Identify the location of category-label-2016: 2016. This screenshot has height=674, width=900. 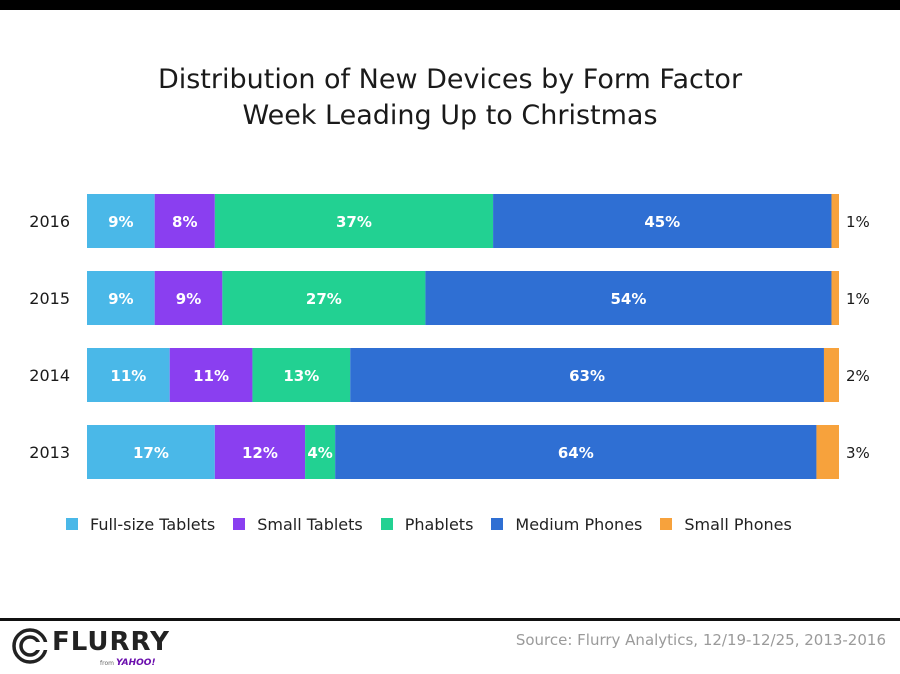
(49, 221).